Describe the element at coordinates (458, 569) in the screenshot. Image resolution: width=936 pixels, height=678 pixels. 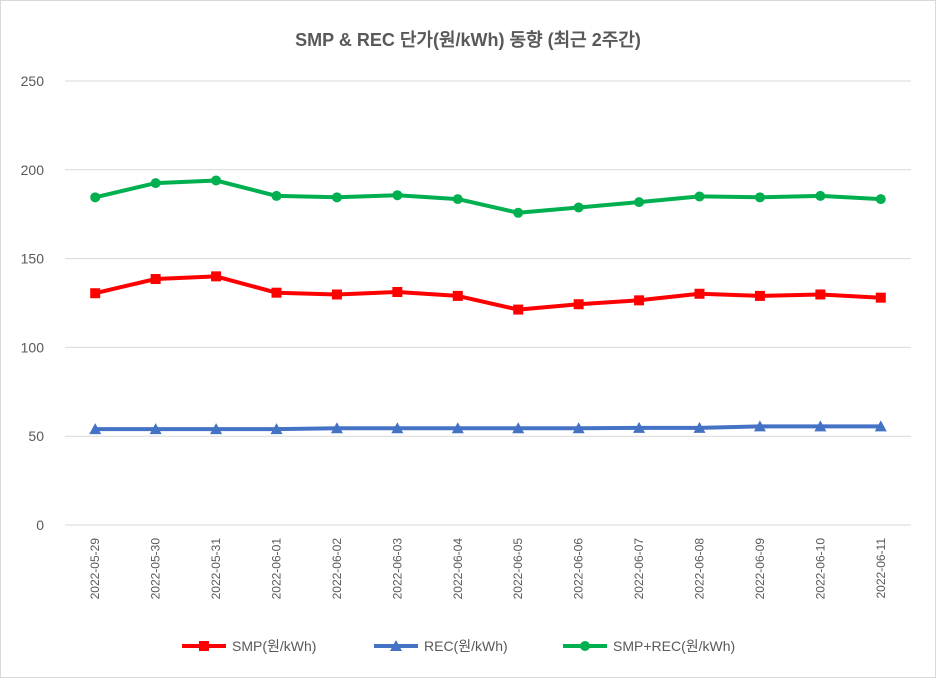
I see `x-tick-label: 2022-06-04` at that location.